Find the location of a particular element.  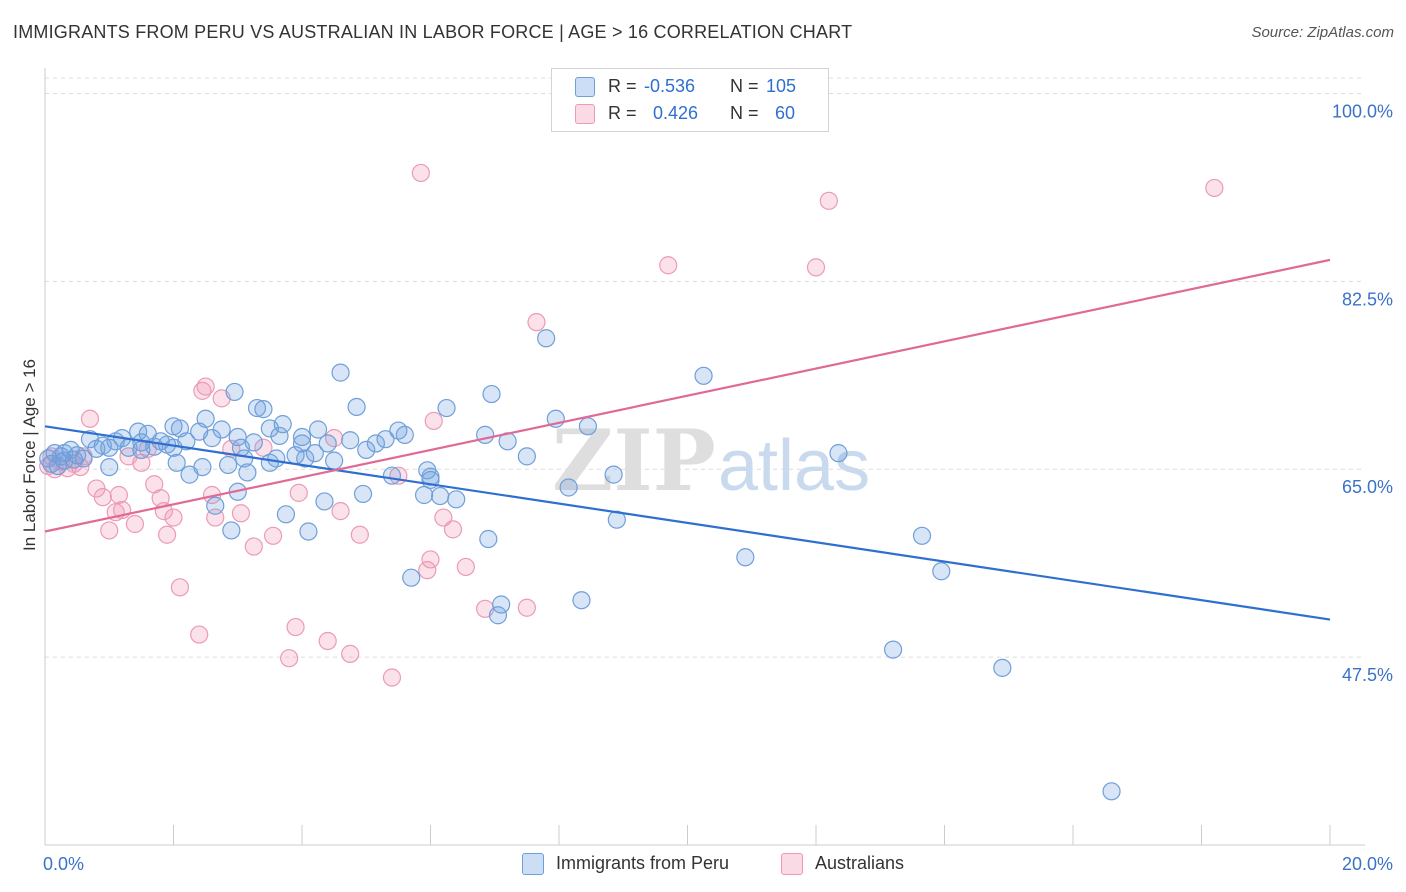

watermark-atlas: atlas is located at coordinates (794, 466).